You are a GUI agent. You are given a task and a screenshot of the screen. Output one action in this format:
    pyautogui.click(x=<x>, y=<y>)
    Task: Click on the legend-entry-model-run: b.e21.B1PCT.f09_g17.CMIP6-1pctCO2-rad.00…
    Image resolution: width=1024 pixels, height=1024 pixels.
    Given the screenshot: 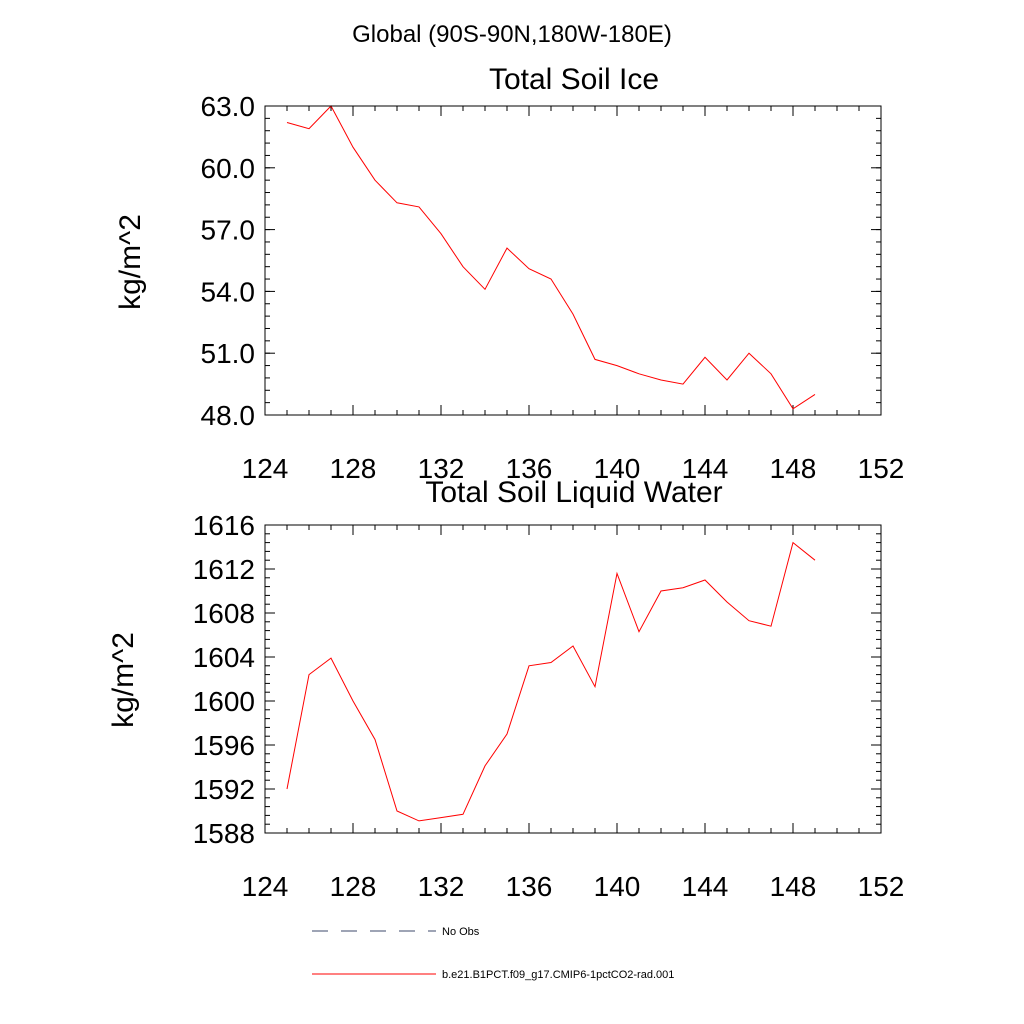 What is the action you would take?
    pyautogui.click(x=493, y=975)
    